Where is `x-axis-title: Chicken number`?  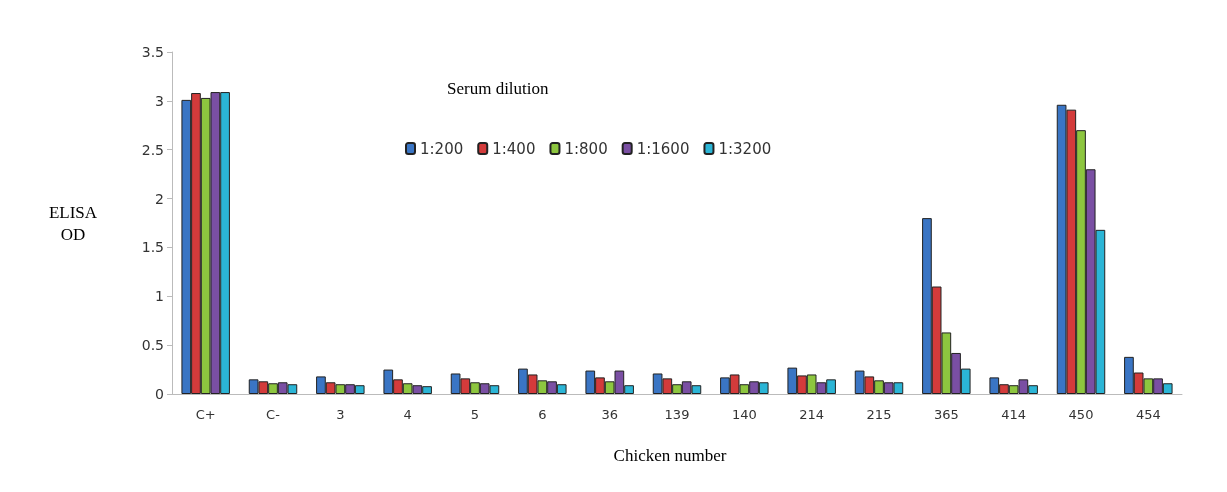
x-axis-title: Chicken number is located at coordinates (670, 456).